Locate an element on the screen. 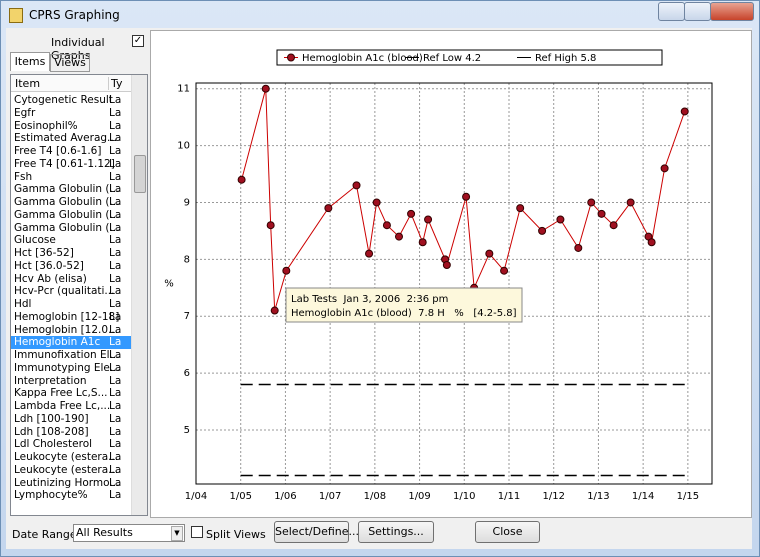 The width and height of the screenshot is (760, 557). list-row: Hemoglobin A1c La is located at coordinates (71, 343).